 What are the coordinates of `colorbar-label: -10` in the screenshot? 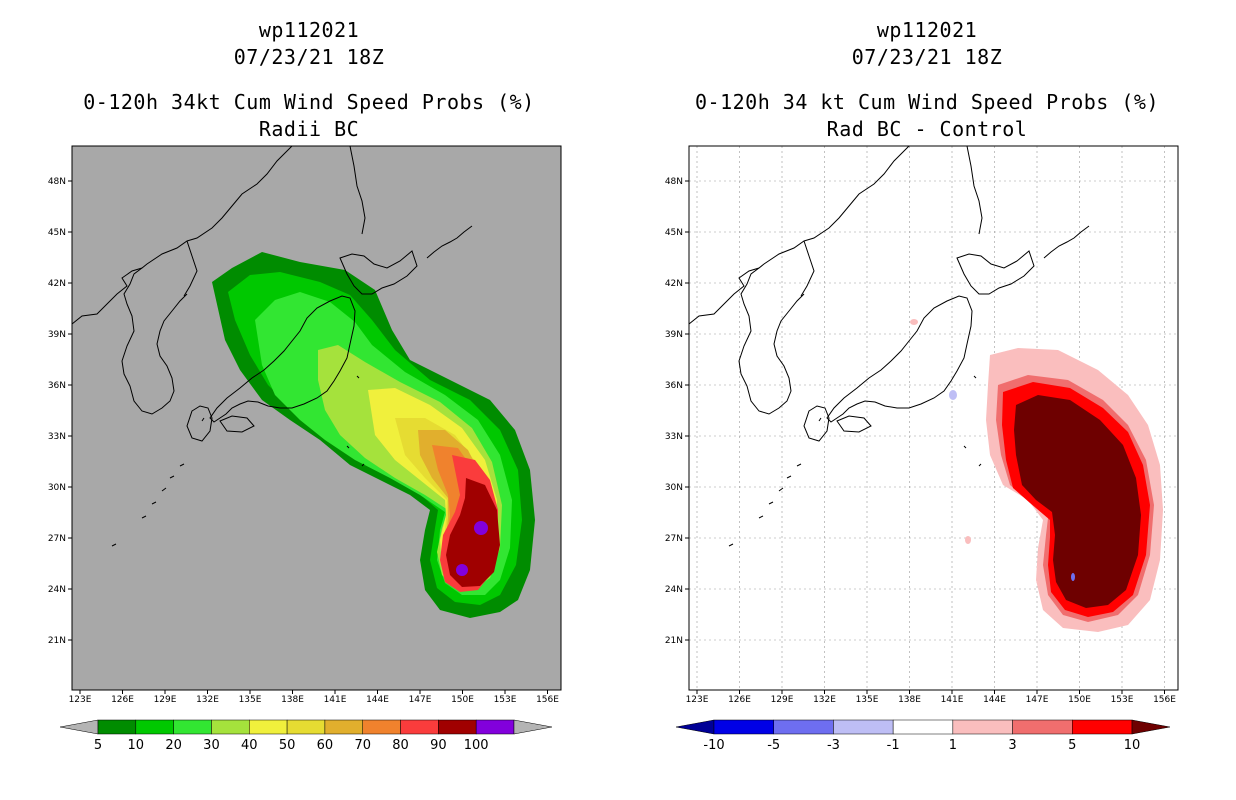 It's located at (713, 745).